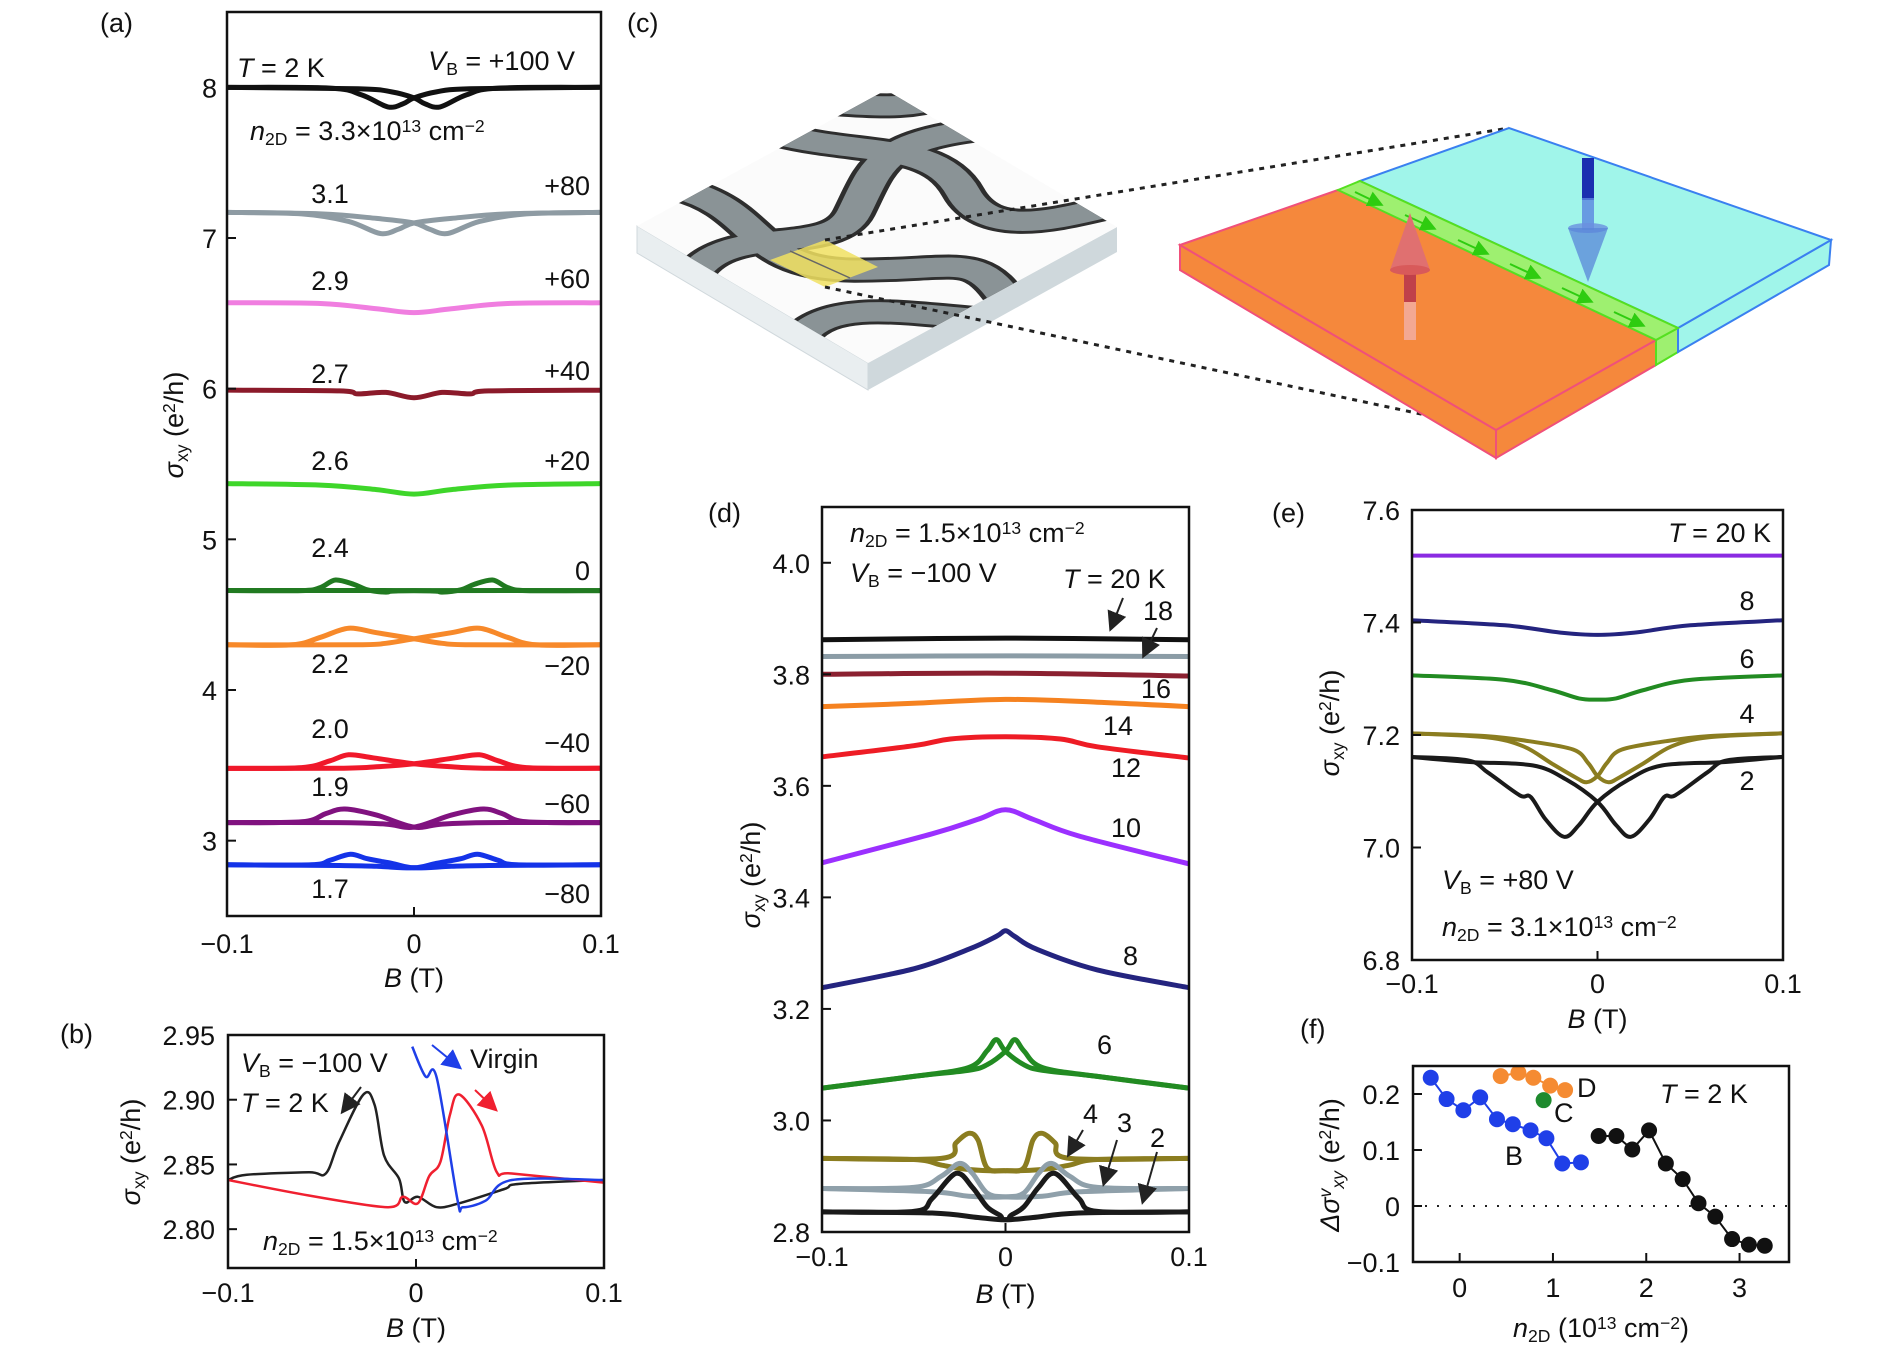  What do you see at coordinates (1719, 533) in the screenshot?
I see `temperature-label: T = 20 K` at bounding box center [1719, 533].